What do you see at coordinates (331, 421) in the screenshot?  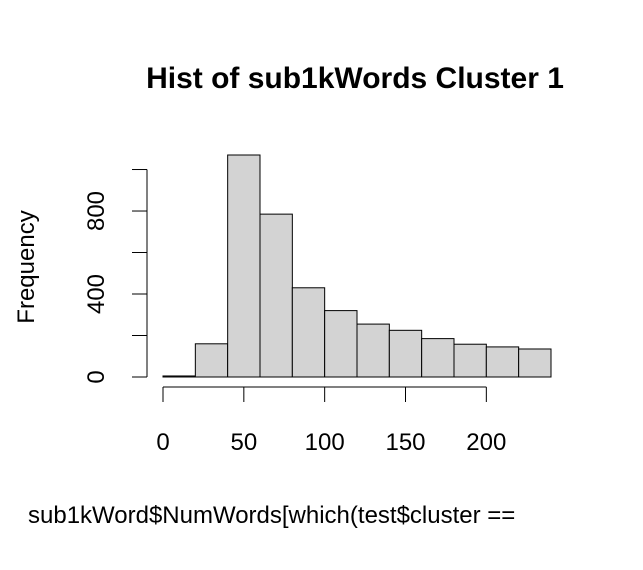 I see `x-axis: 0 50 100 150 200` at bounding box center [331, 421].